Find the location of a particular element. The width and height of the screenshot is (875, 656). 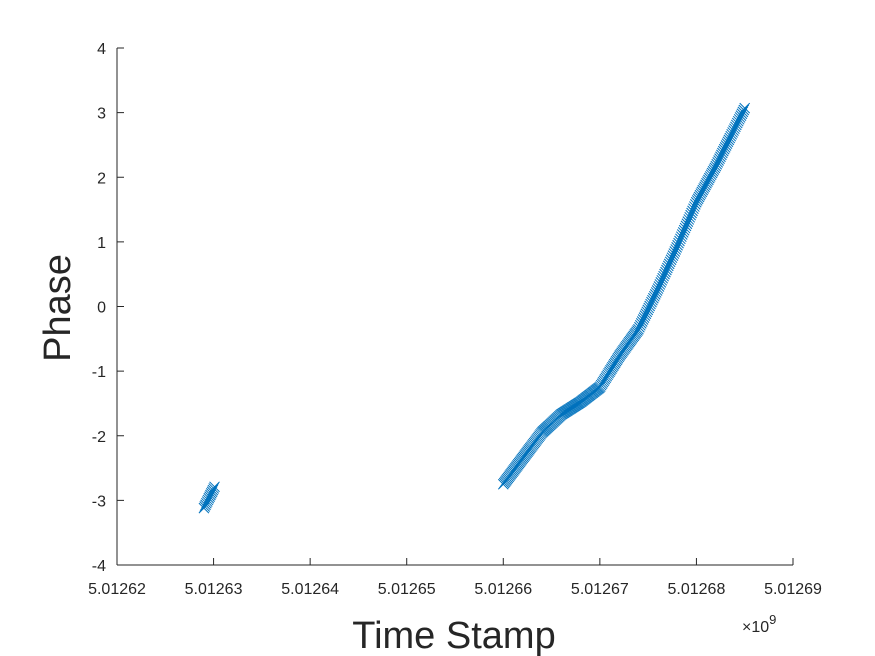

y-tick-label: -2 is located at coordinates (99, 437).